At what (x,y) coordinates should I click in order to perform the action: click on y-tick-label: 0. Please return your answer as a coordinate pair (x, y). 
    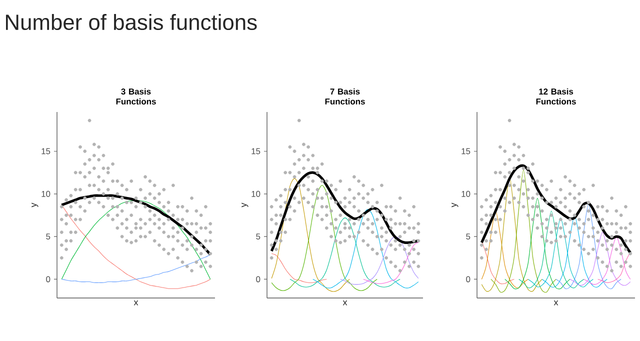
    Looking at the image, I should click on (468, 279).